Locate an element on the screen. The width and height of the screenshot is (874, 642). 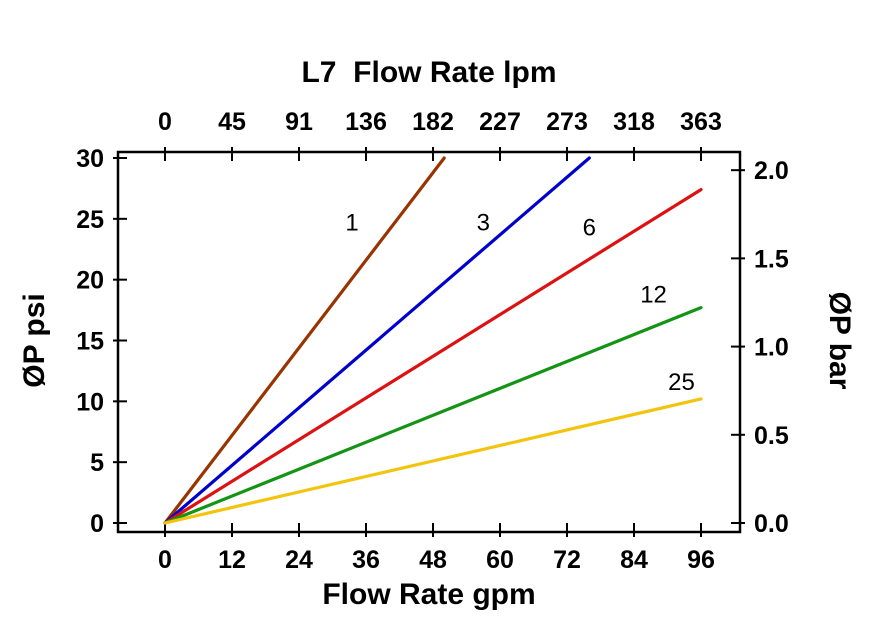
left-tick-label: 25 is located at coordinates (90, 220).